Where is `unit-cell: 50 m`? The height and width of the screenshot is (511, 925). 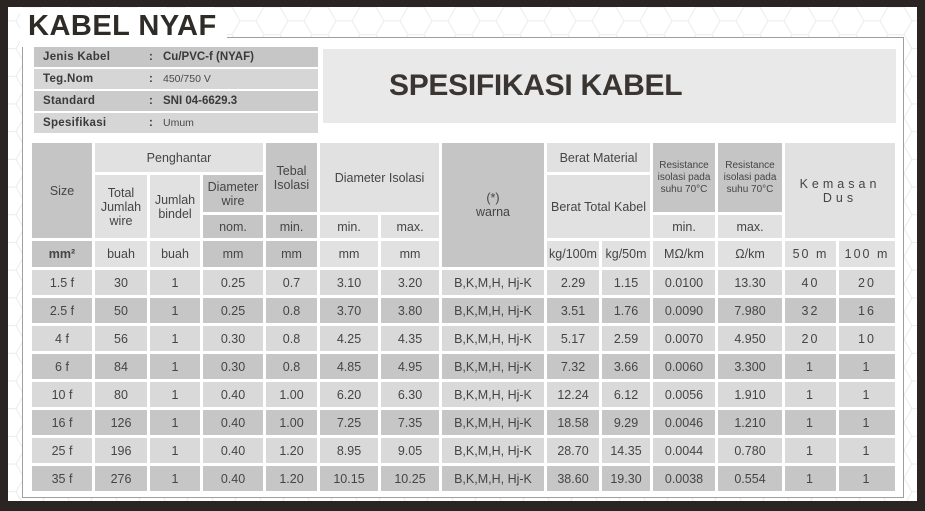 unit-cell: 50 m is located at coordinates (810, 254).